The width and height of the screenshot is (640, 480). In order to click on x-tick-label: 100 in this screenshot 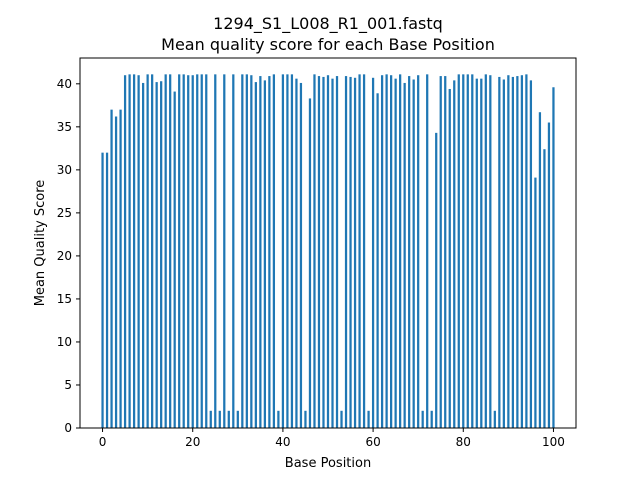, I will do `click(553, 442)`.